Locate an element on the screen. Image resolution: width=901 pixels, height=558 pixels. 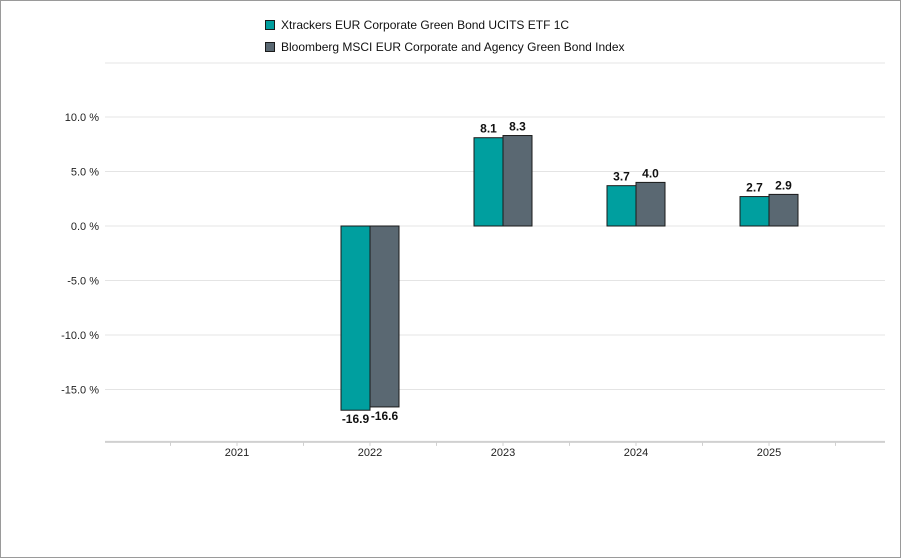
data-label: 3.7 is located at coordinates (621, 177).